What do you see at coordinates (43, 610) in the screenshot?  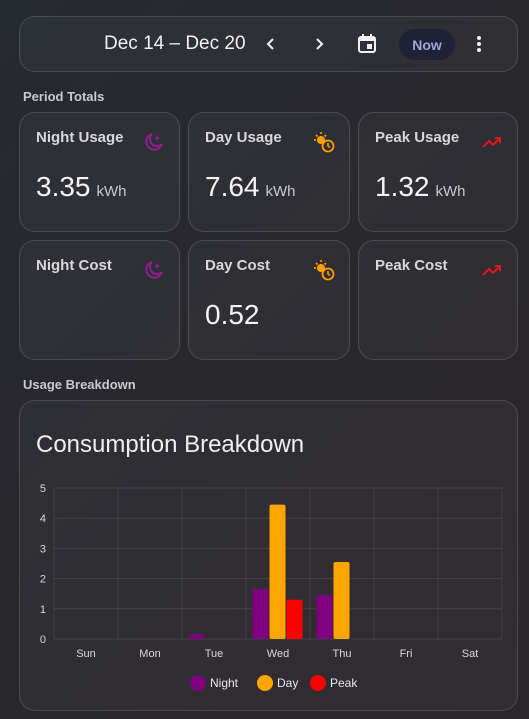 I see `y-tick-label: 1` at bounding box center [43, 610].